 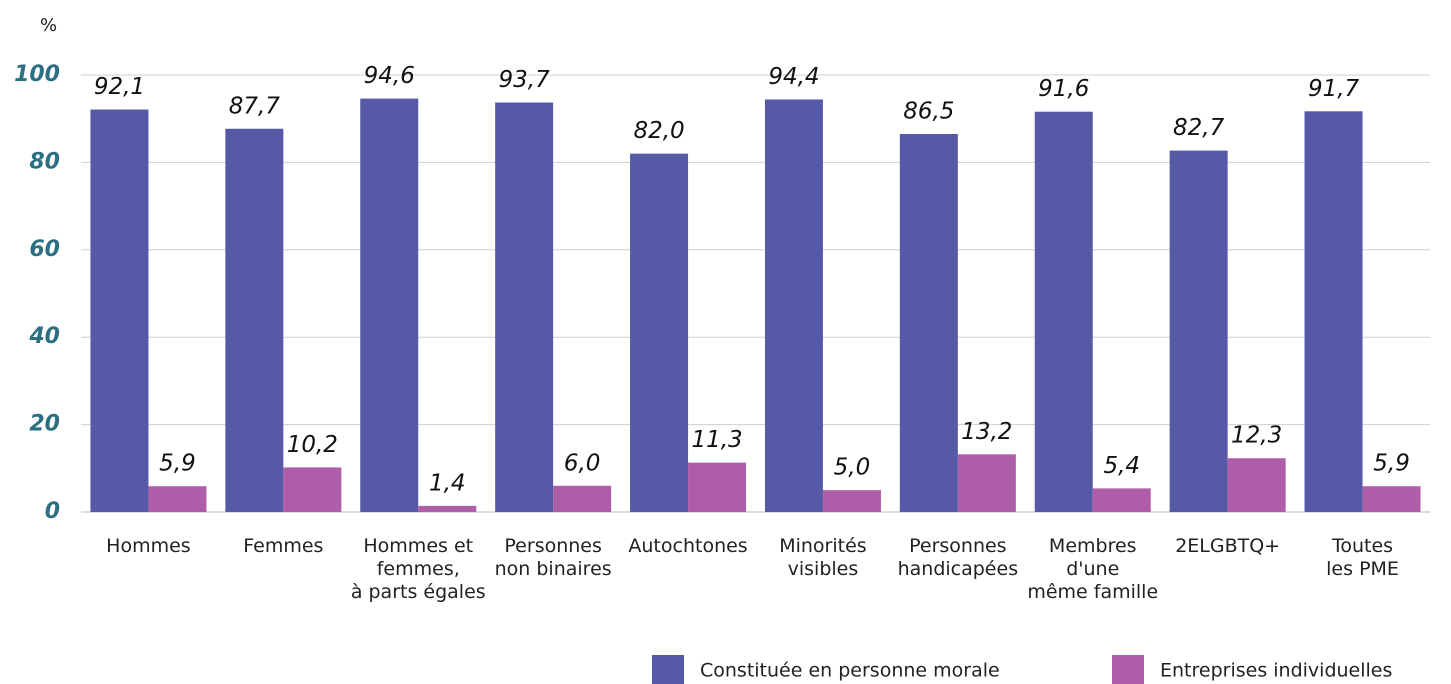 I want to click on x-tick-label-line: Autochtones, so click(x=687, y=546).